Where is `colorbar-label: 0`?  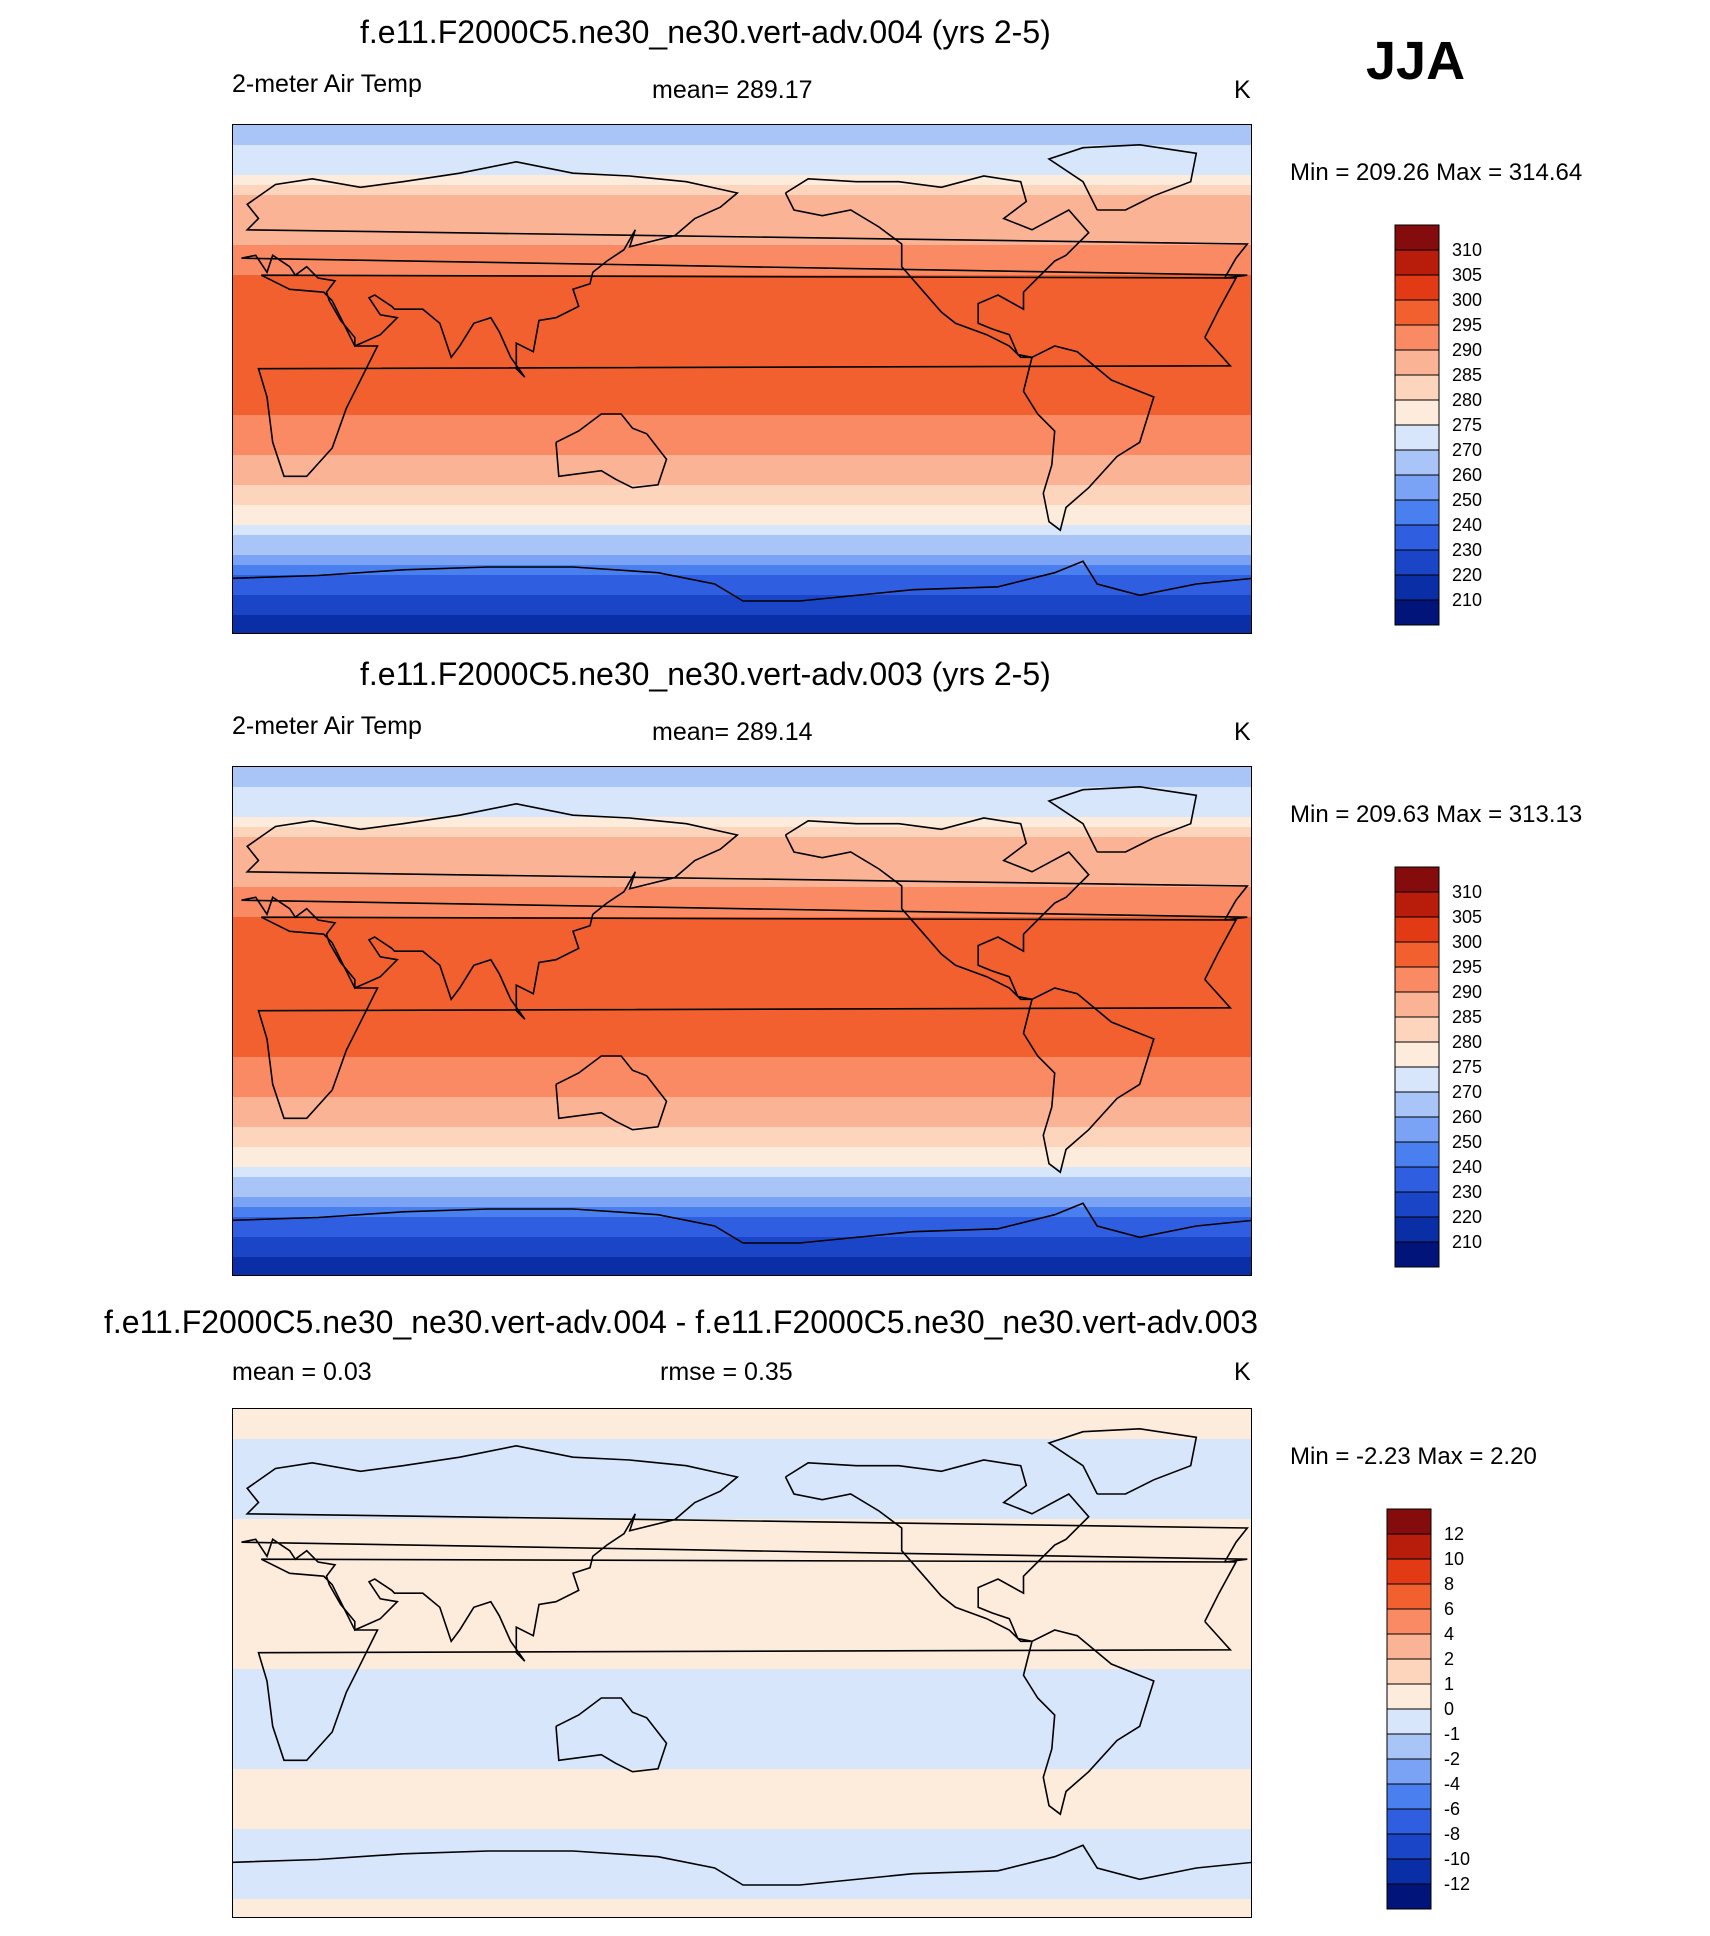
colorbar-label: 0 is located at coordinates (1449, 1709).